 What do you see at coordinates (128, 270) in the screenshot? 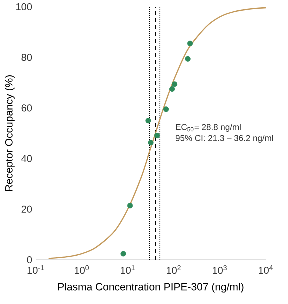
I see `x-tick-label: 10$^{1}$` at bounding box center [128, 270].